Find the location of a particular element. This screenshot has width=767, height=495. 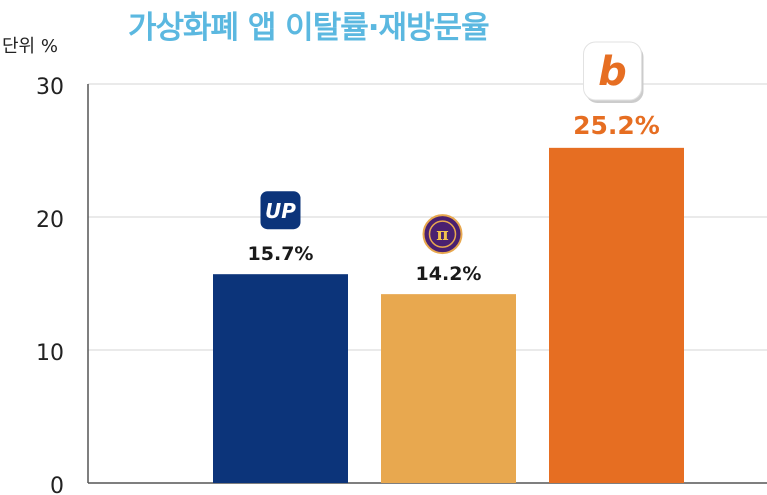

data-label: 25.2% is located at coordinates (616, 125).